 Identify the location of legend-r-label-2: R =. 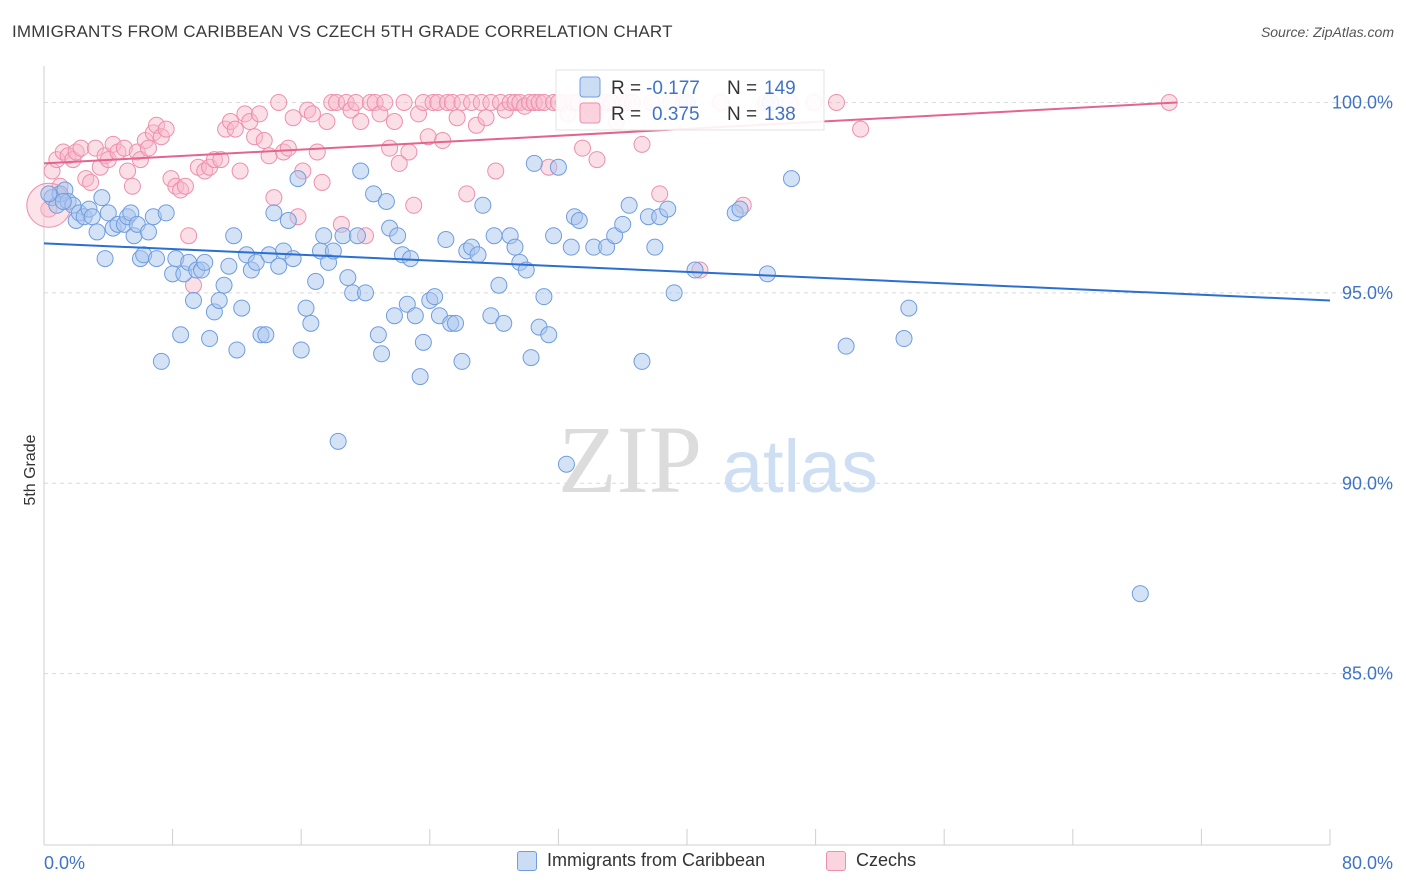
(626, 114).